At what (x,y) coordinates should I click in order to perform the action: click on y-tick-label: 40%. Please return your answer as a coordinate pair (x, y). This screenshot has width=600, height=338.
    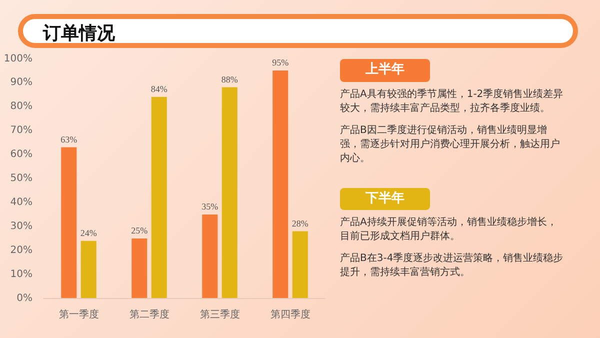
    Looking at the image, I should click on (21, 202).